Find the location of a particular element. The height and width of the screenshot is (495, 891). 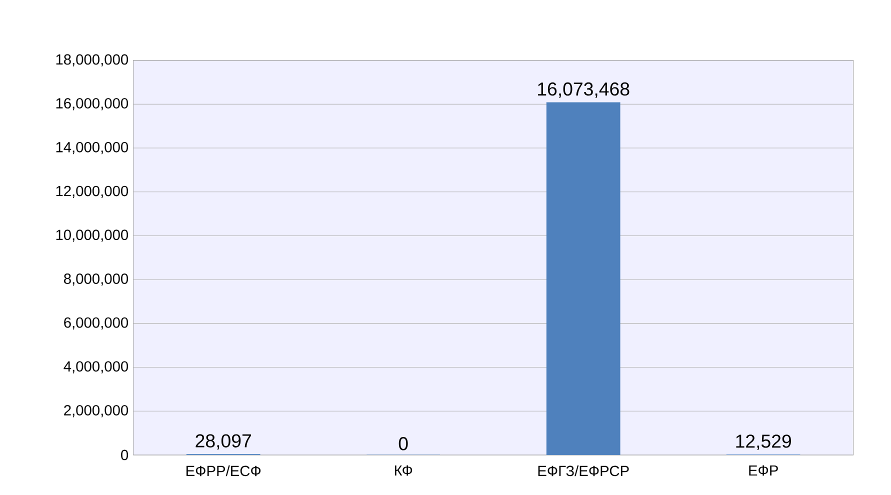

x-tick-label: ЕФР is located at coordinates (763, 470).